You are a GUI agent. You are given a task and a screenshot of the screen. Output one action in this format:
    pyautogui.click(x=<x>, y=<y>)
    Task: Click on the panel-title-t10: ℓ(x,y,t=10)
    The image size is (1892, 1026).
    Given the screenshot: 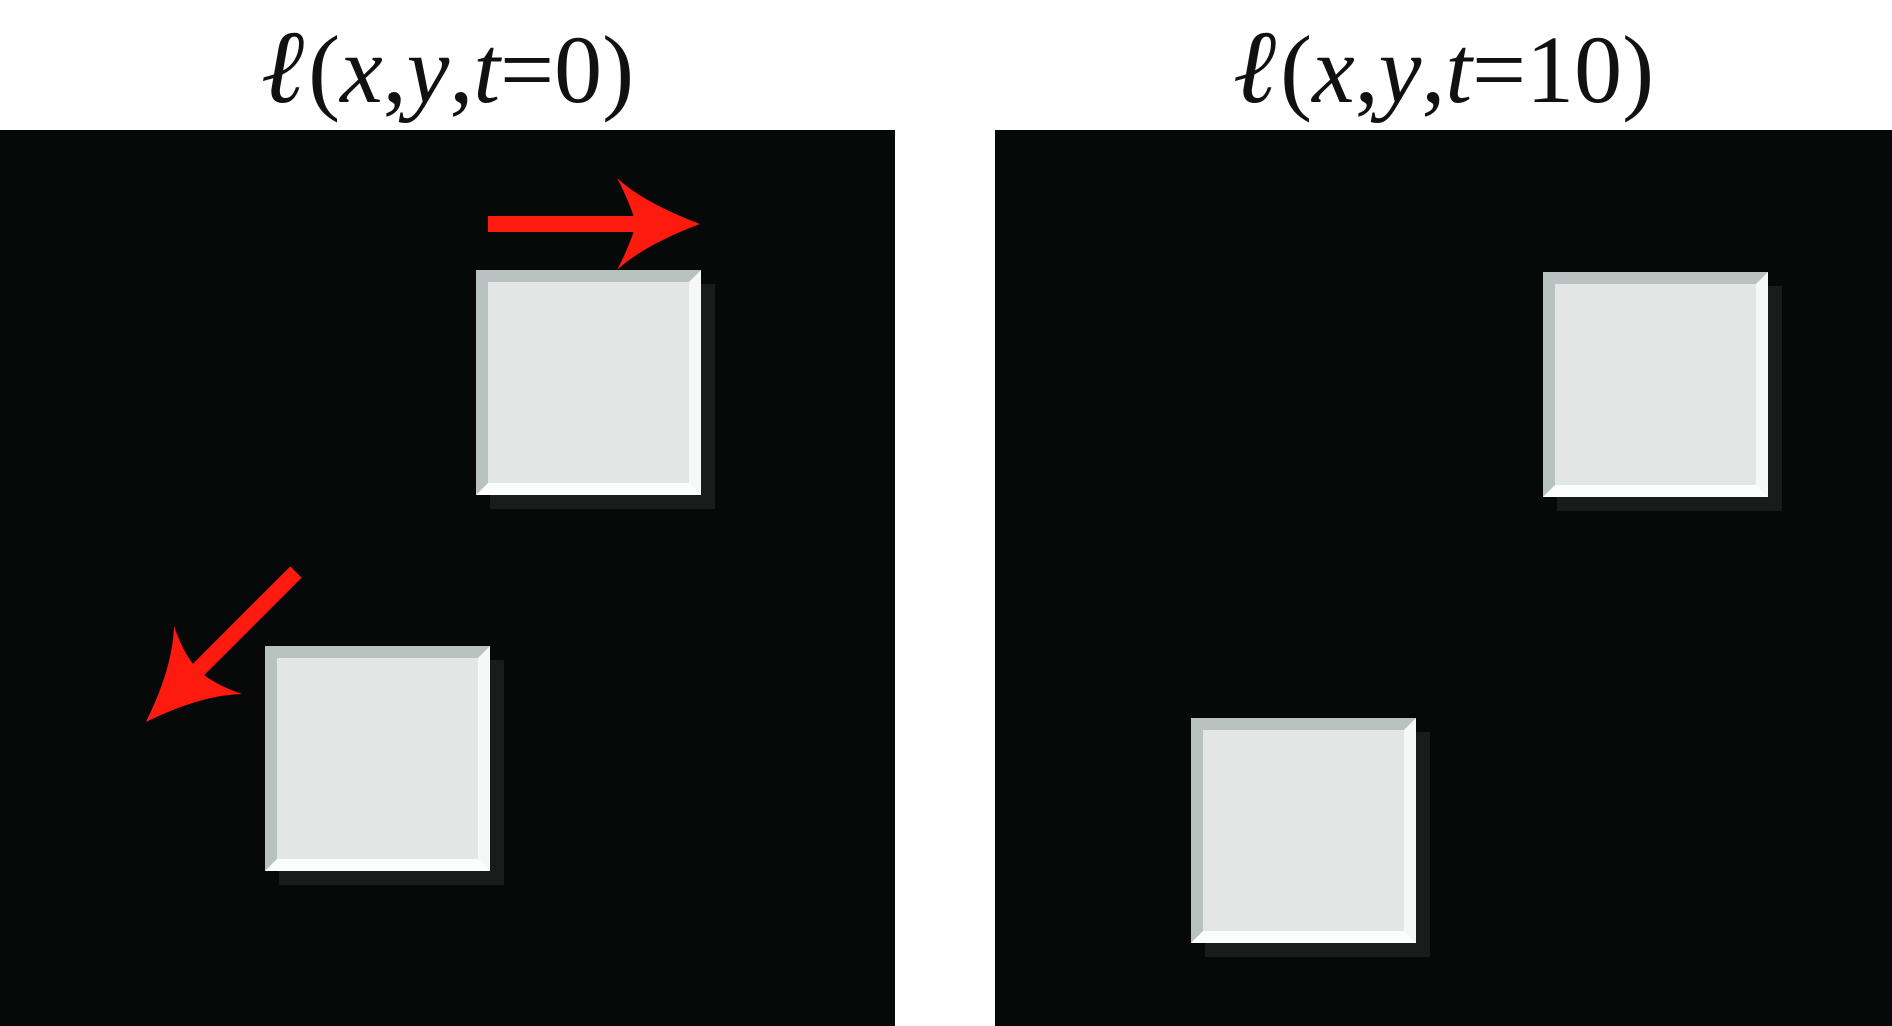 What is the action you would take?
    pyautogui.click(x=1443, y=67)
    